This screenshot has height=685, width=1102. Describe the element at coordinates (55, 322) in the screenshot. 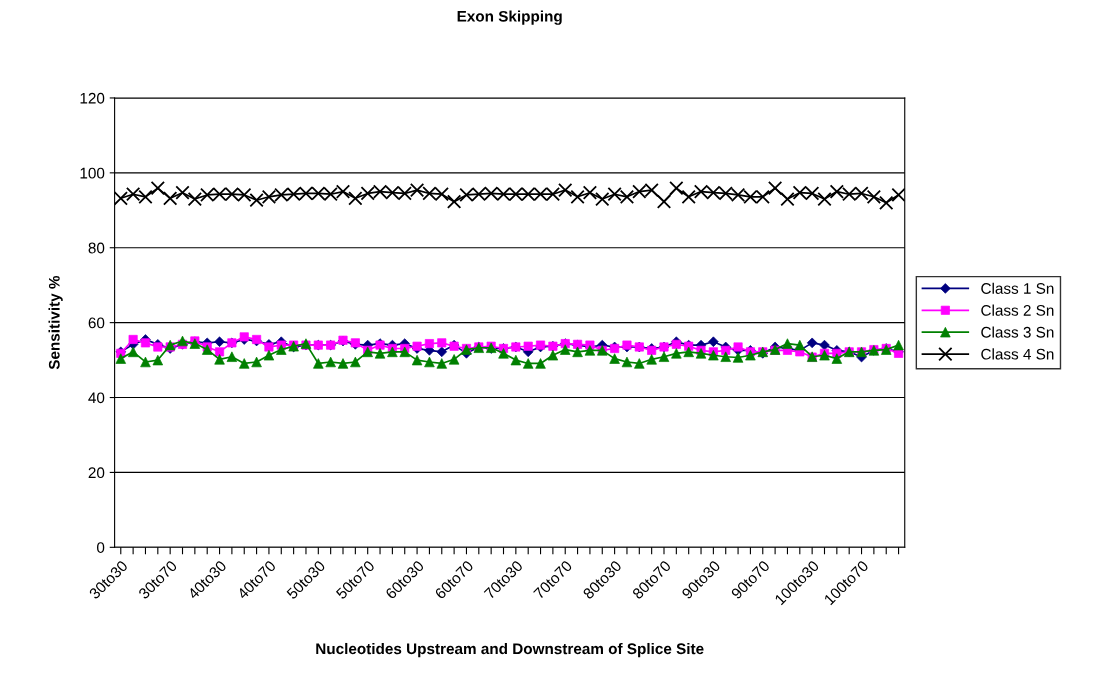

I see `y-axis-title: Sensitivity %` at that location.